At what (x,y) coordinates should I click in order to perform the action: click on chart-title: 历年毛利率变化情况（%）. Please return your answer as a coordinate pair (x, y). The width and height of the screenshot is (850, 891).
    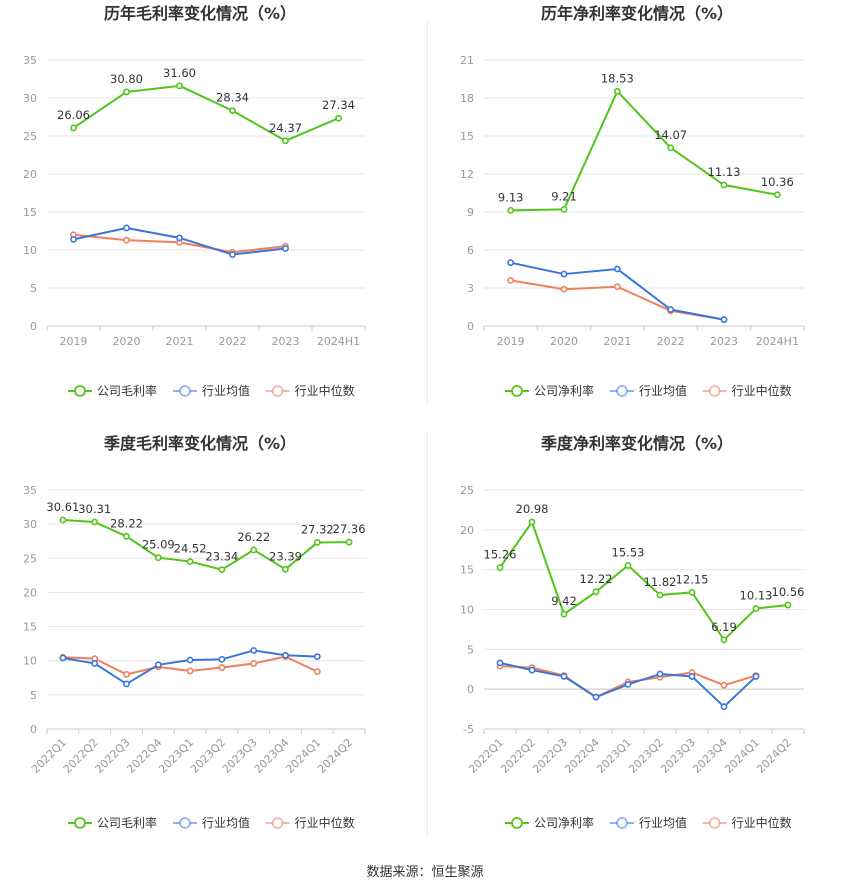
    Looking at the image, I should click on (200, 13).